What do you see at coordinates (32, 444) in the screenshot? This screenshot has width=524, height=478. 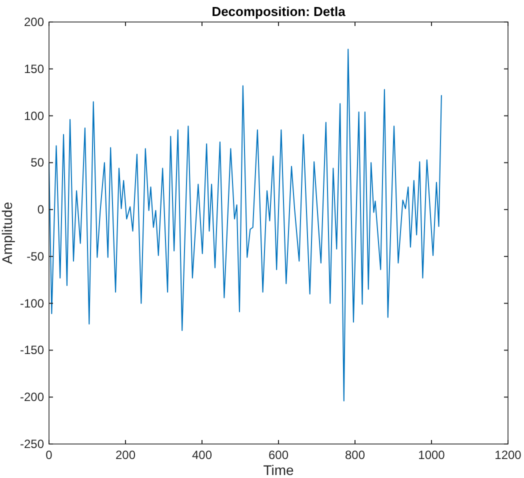 I see `y-tick-label: -250` at bounding box center [32, 444].